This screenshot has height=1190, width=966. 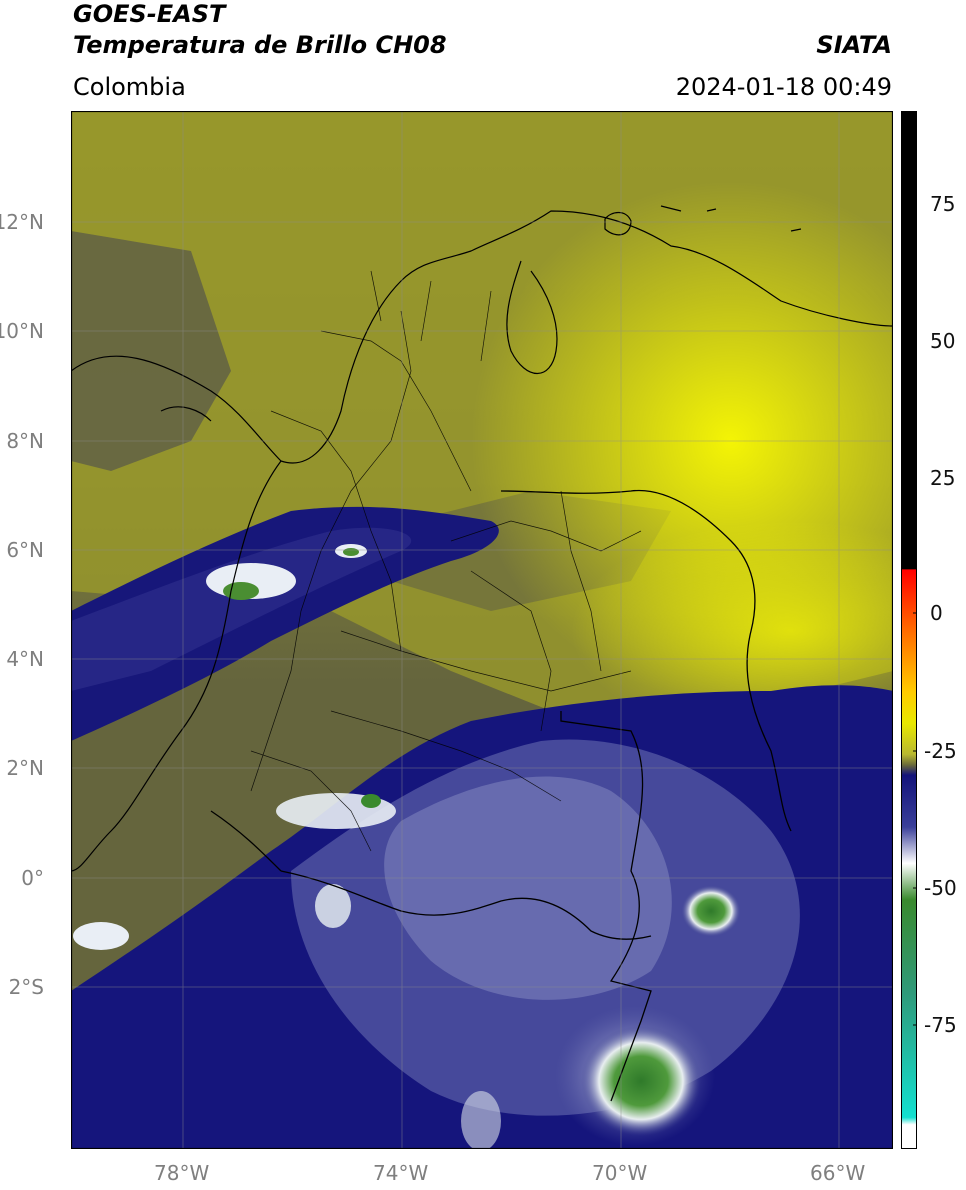 What do you see at coordinates (25, 550) in the screenshot?
I see `lat-tick-6n: 6°N` at bounding box center [25, 550].